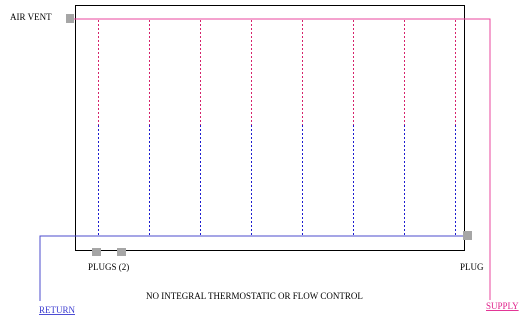 The width and height of the screenshot is (524, 321). I want to click on supply-link: SUPPLY, so click(502, 306).